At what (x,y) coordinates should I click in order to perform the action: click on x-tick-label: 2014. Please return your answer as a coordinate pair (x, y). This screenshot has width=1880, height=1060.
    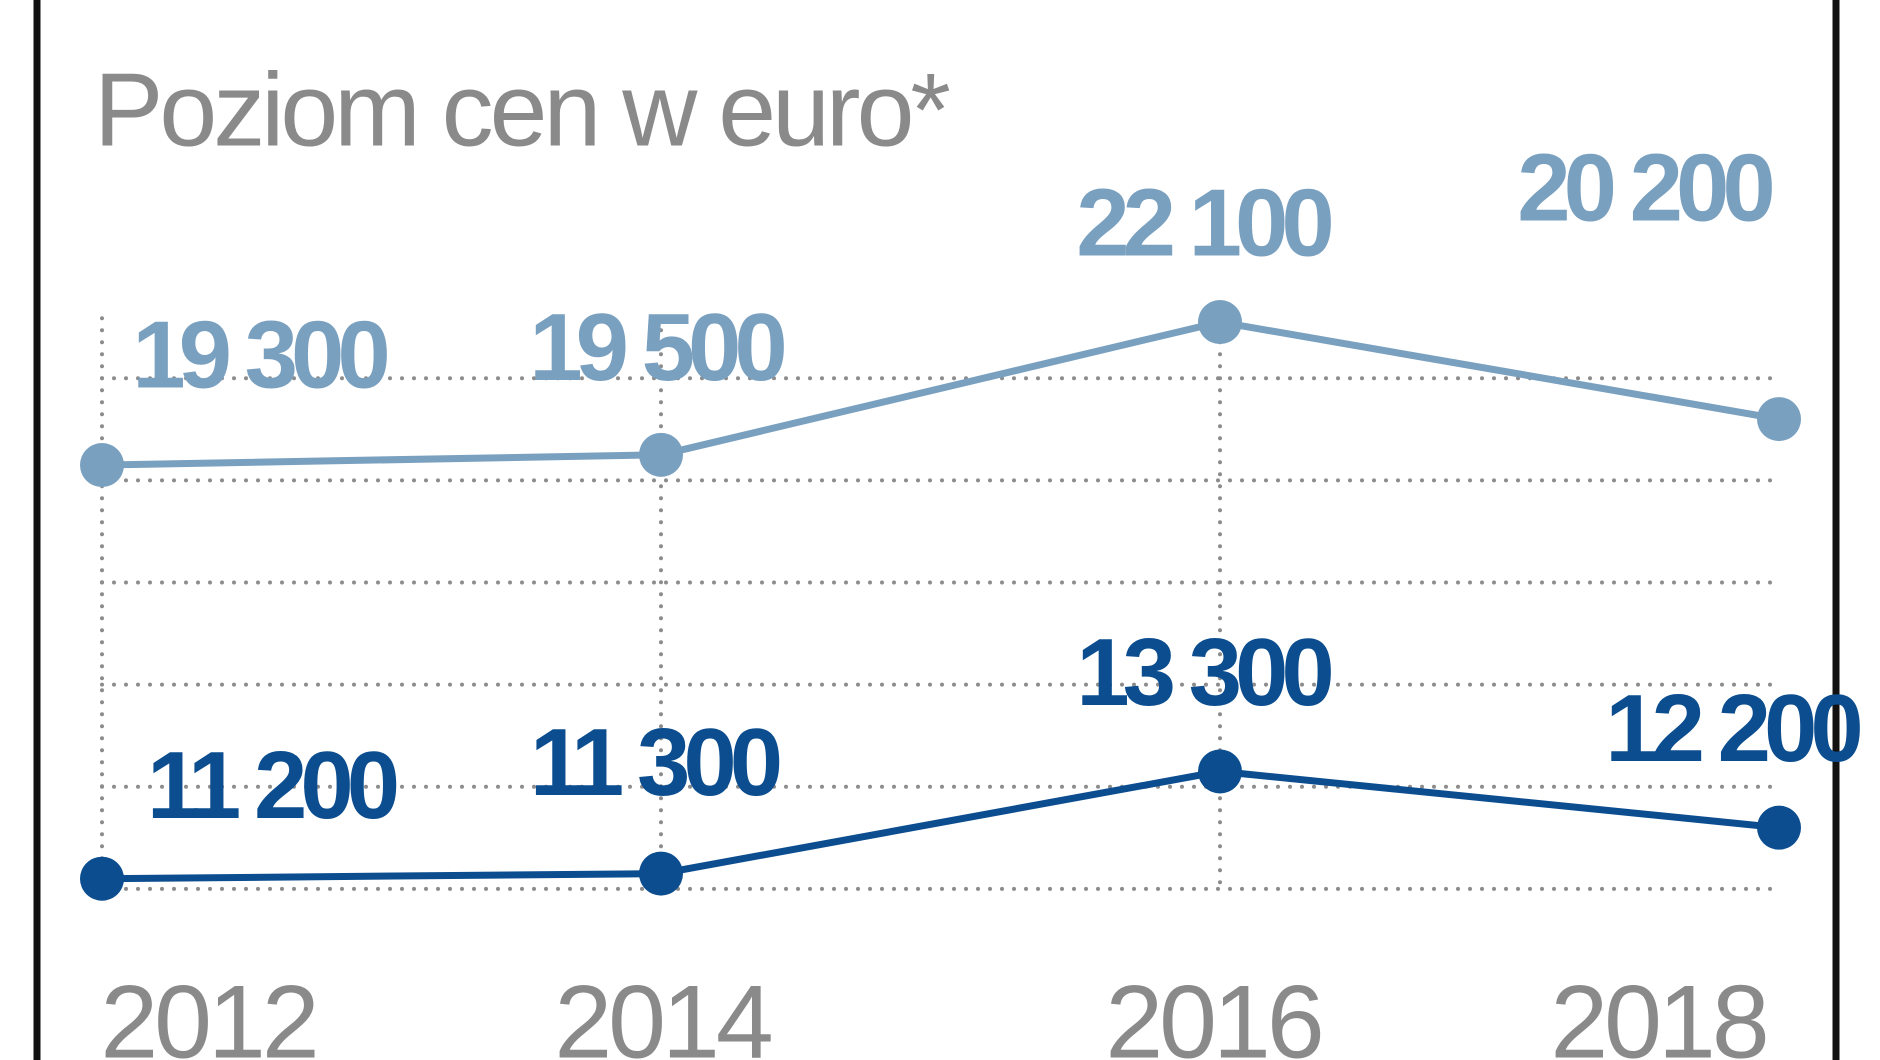
    Looking at the image, I should click on (662, 1012).